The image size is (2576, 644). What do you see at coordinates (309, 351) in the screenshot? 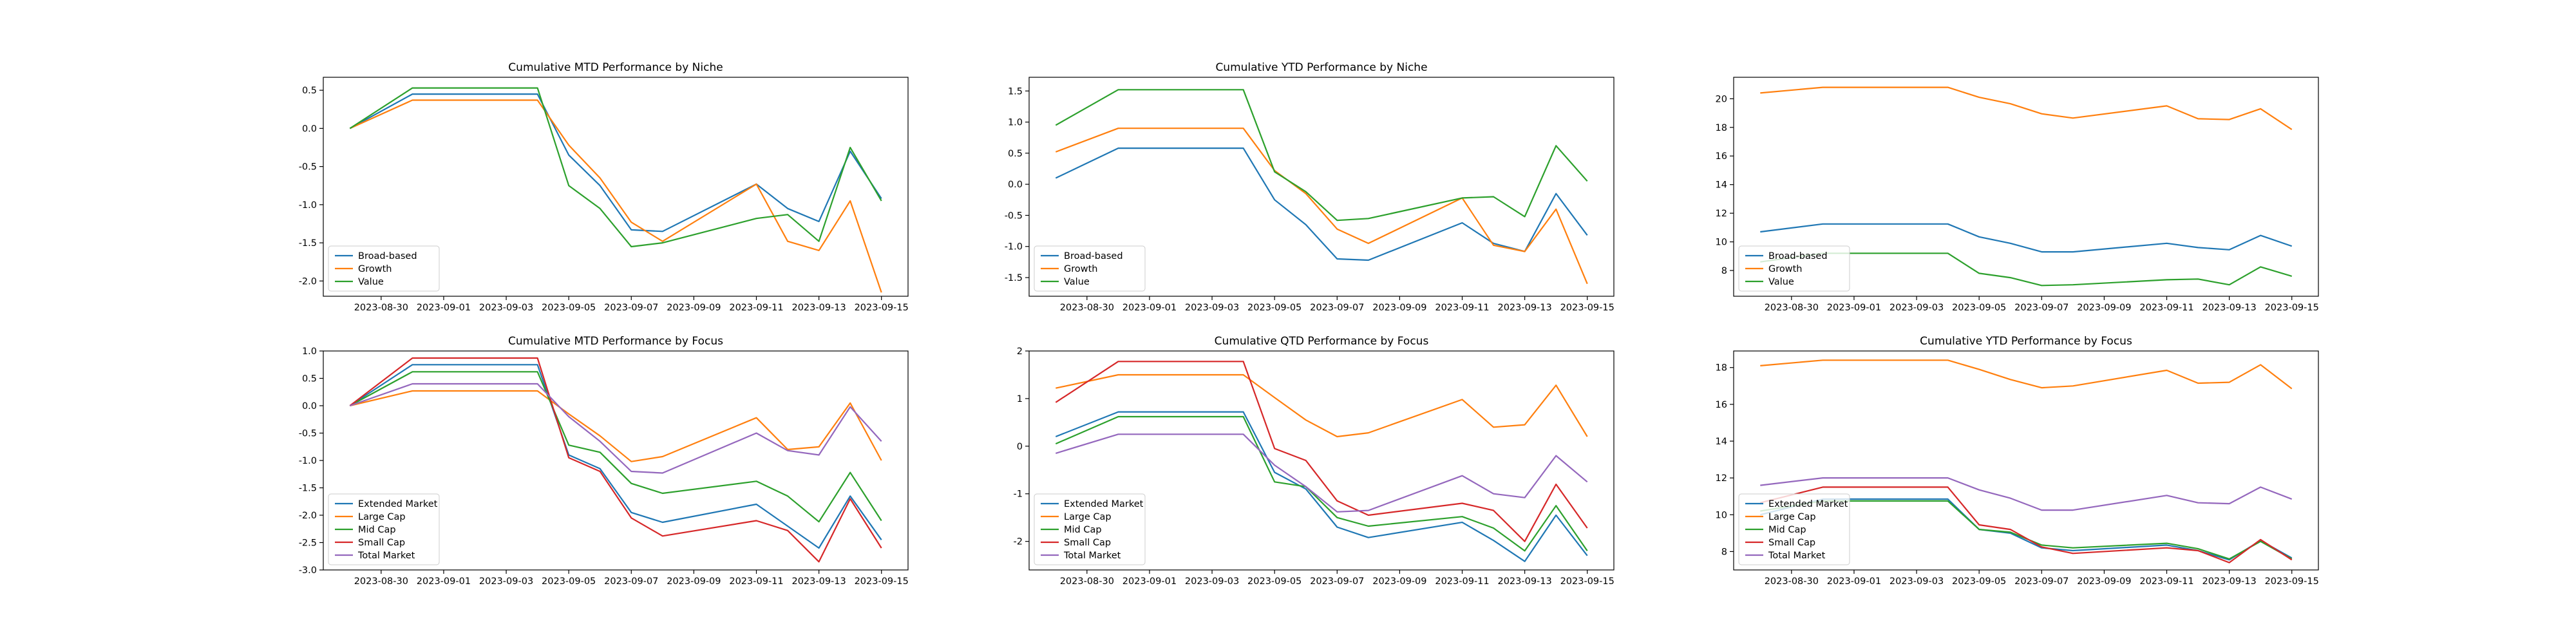
I see `y-tick-label: 1.0` at bounding box center [309, 351].